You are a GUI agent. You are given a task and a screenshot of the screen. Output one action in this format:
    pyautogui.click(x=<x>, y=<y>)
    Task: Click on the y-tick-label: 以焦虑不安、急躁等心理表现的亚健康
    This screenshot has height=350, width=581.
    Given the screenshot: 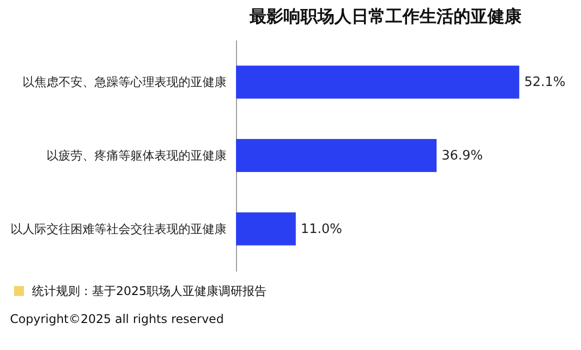 What is the action you would take?
    pyautogui.click(x=124, y=82)
    